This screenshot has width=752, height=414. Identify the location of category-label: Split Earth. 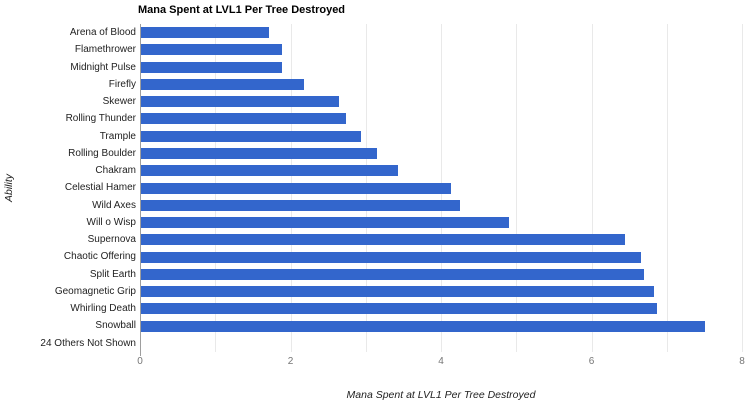
(112, 274).